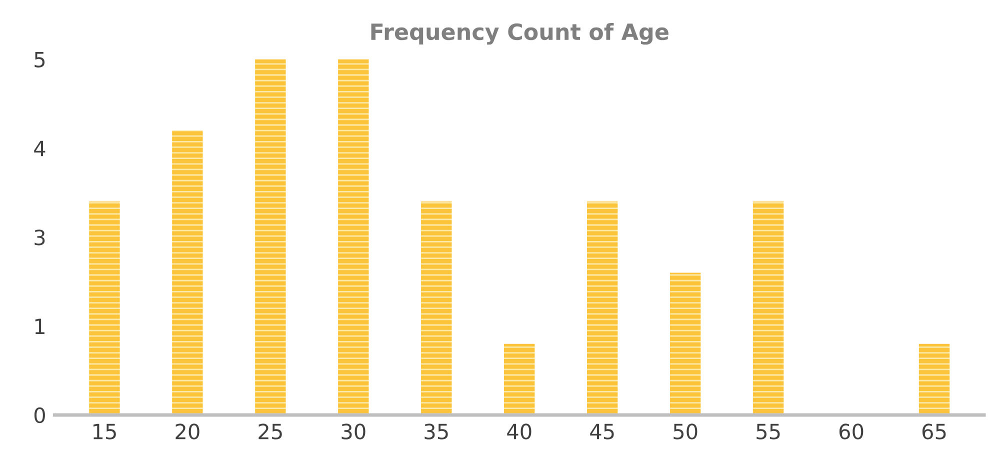 The height and width of the screenshot is (456, 994). Describe the element at coordinates (39, 238) in the screenshot. I see `y-tick-label: 3` at that location.